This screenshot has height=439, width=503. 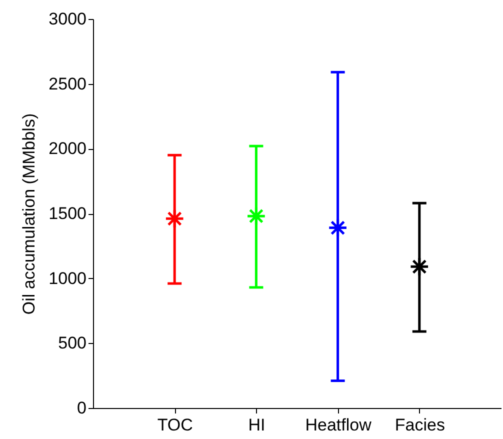 What do you see at coordinates (175, 425) in the screenshot?
I see `x-tick-label: TOC` at bounding box center [175, 425].